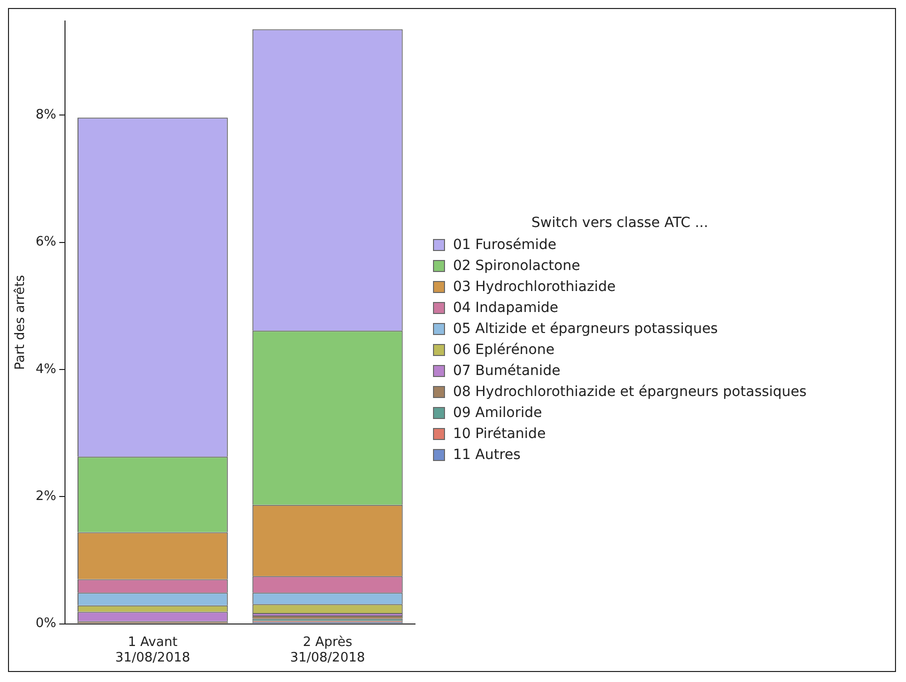  Describe the element at coordinates (20, 322) in the screenshot. I see `y-axis-title: Part des arrêts` at that location.